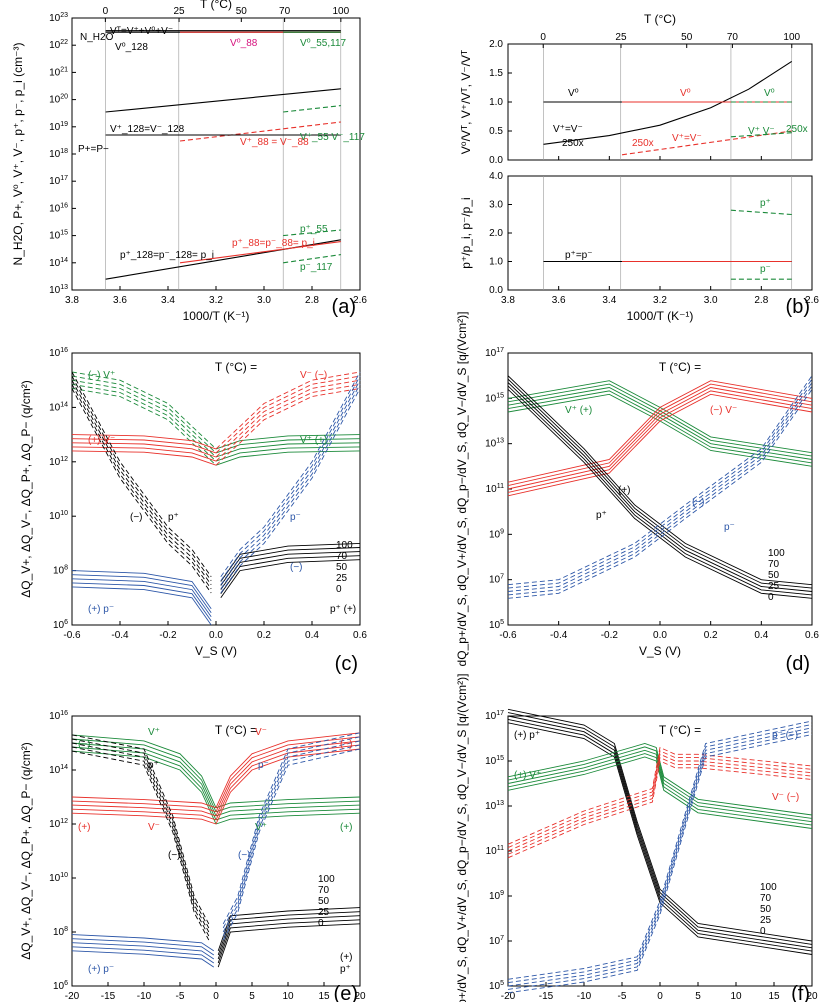  What do you see at coordinates (496, 580) in the screenshot?
I see `panel-d-ytick-label: 107` at bounding box center [496, 580].